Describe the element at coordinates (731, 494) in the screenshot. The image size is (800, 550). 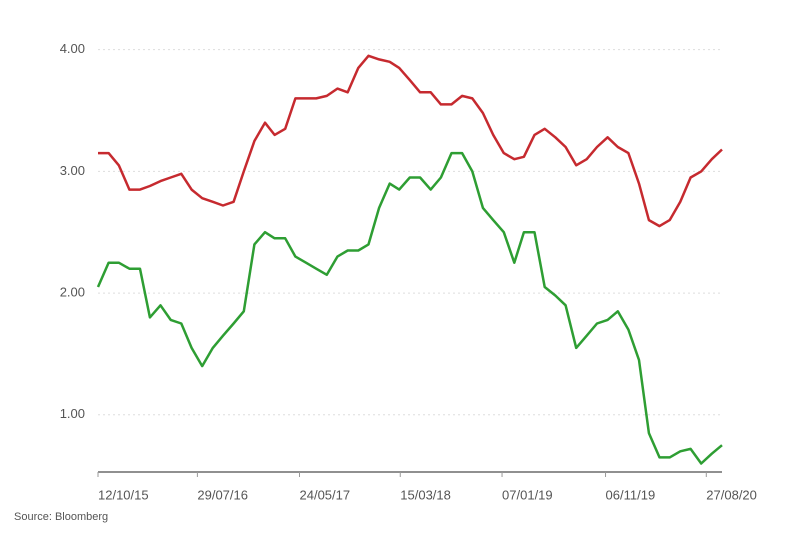
I see `x-tick-label: 27/08/20` at that location.